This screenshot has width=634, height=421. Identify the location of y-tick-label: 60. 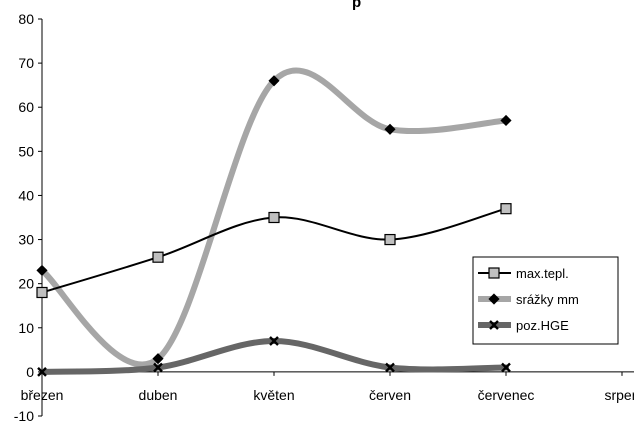
(26, 107).